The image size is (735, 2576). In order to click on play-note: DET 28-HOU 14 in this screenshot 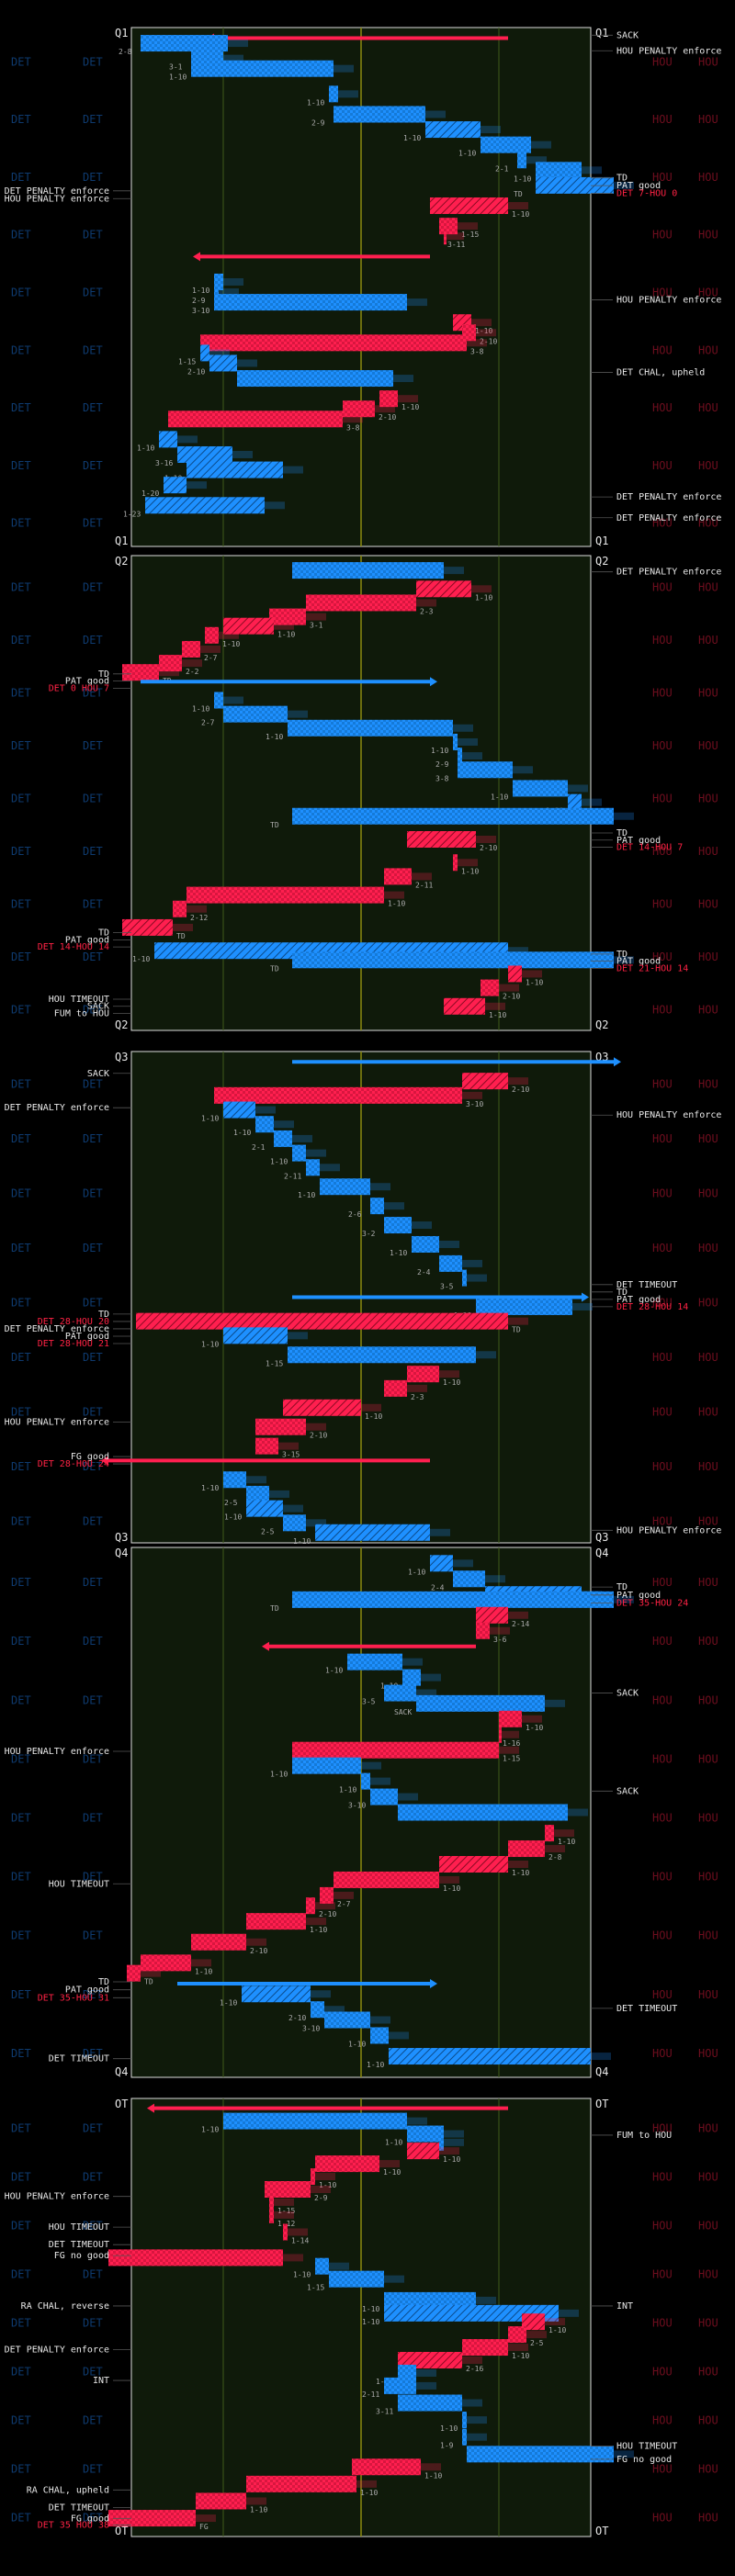, I will do `click(652, 1307)`.